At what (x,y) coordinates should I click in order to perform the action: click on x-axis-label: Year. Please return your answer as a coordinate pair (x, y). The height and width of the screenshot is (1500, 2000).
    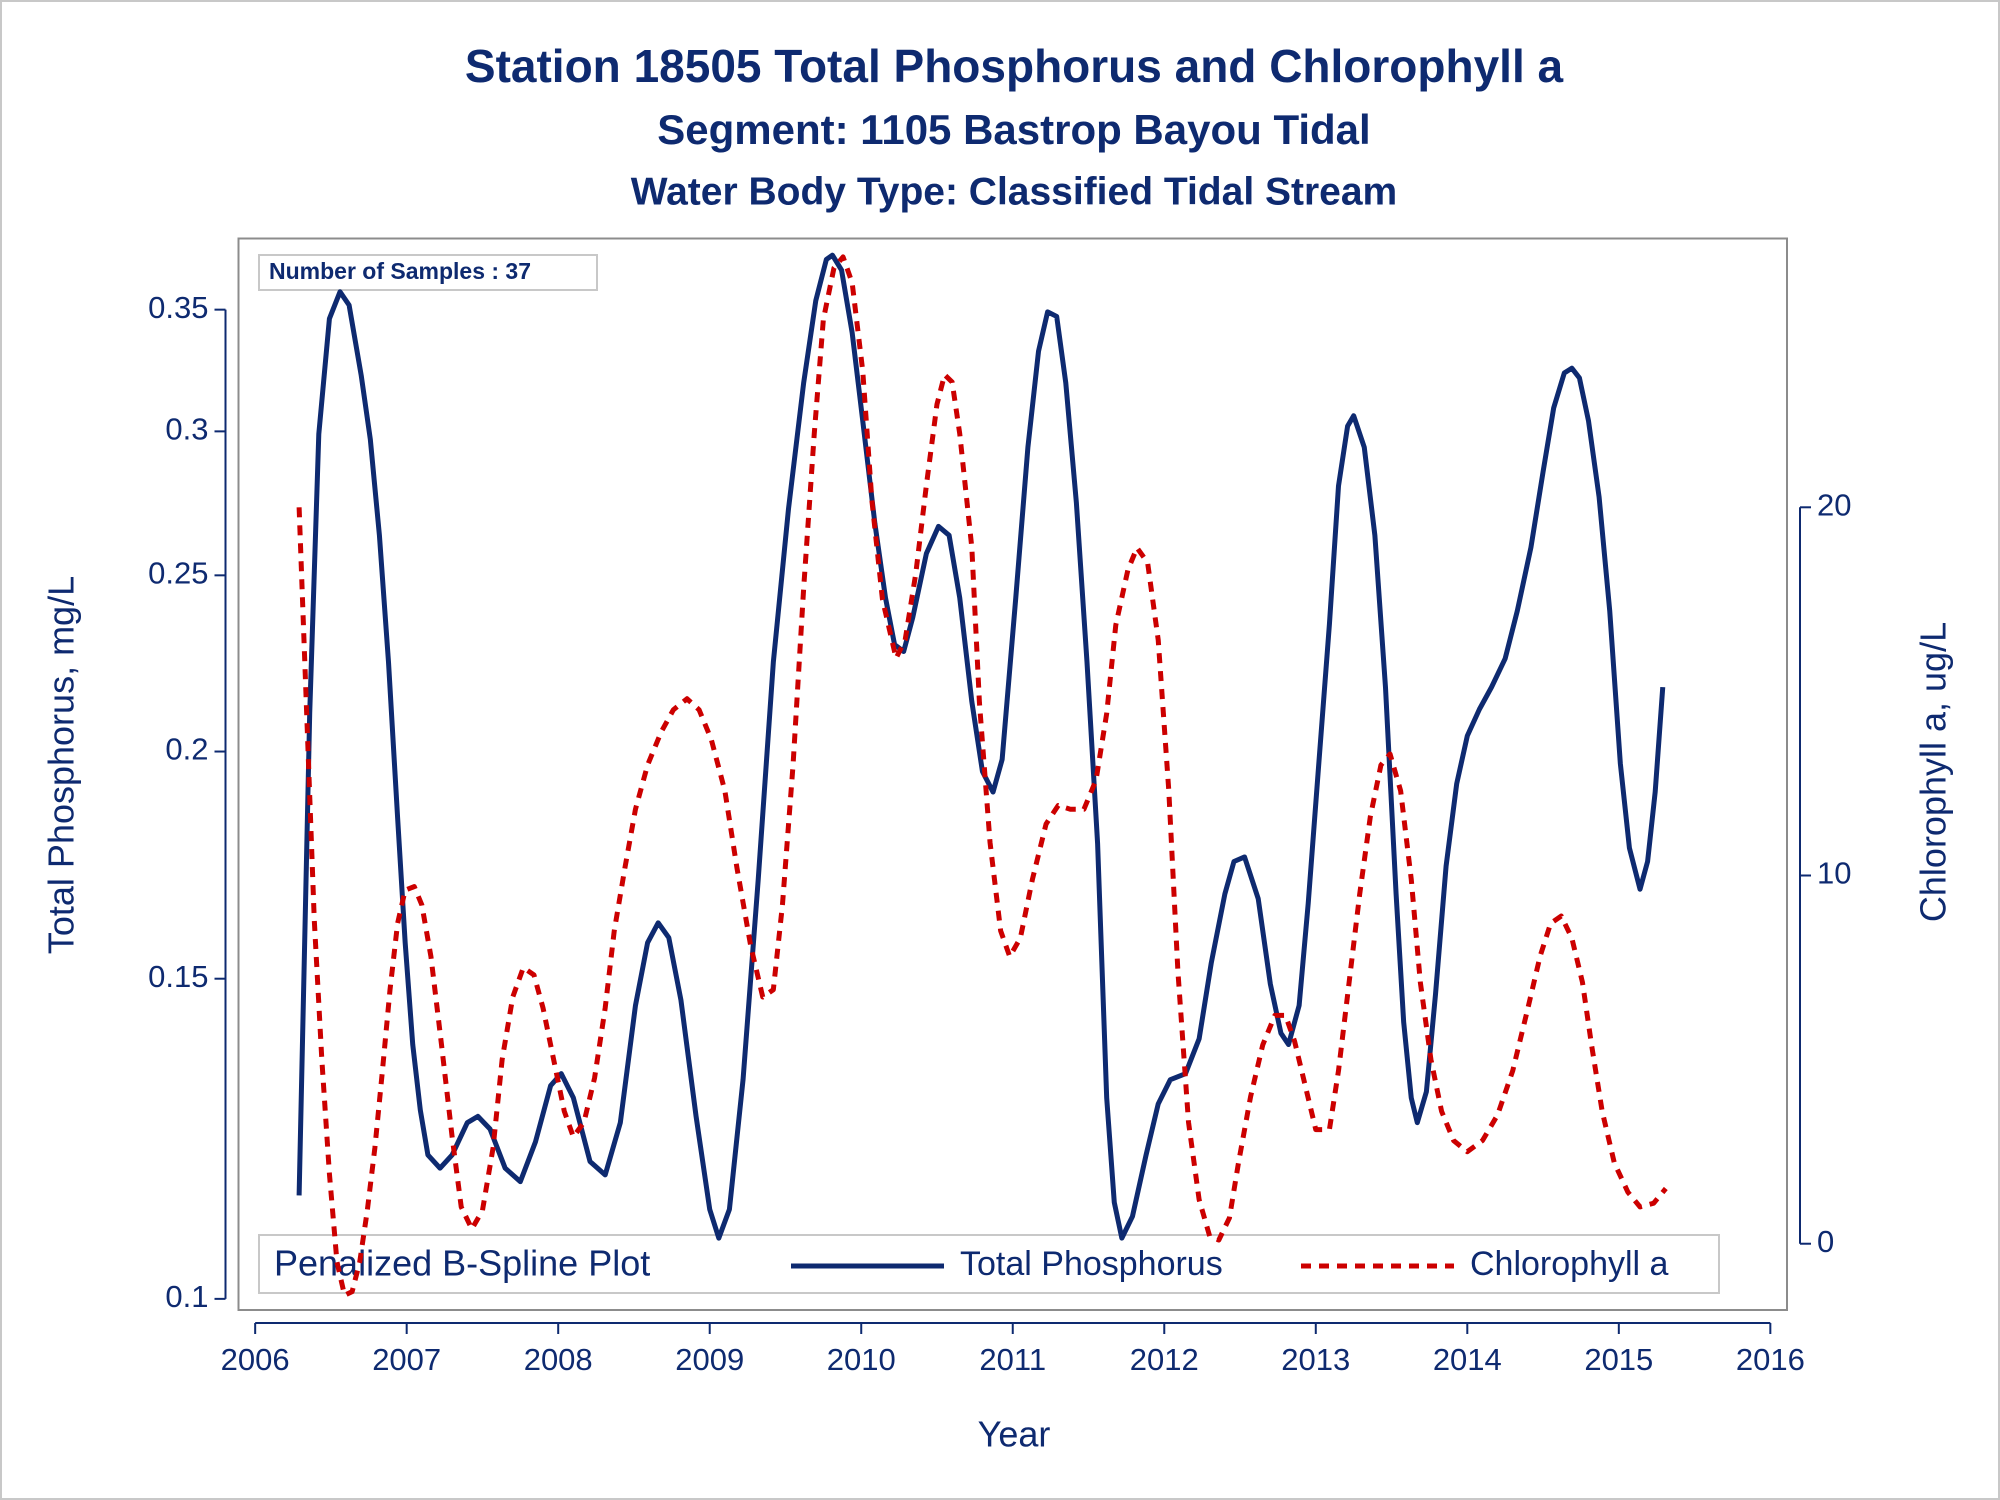
    Looking at the image, I should click on (1014, 1434).